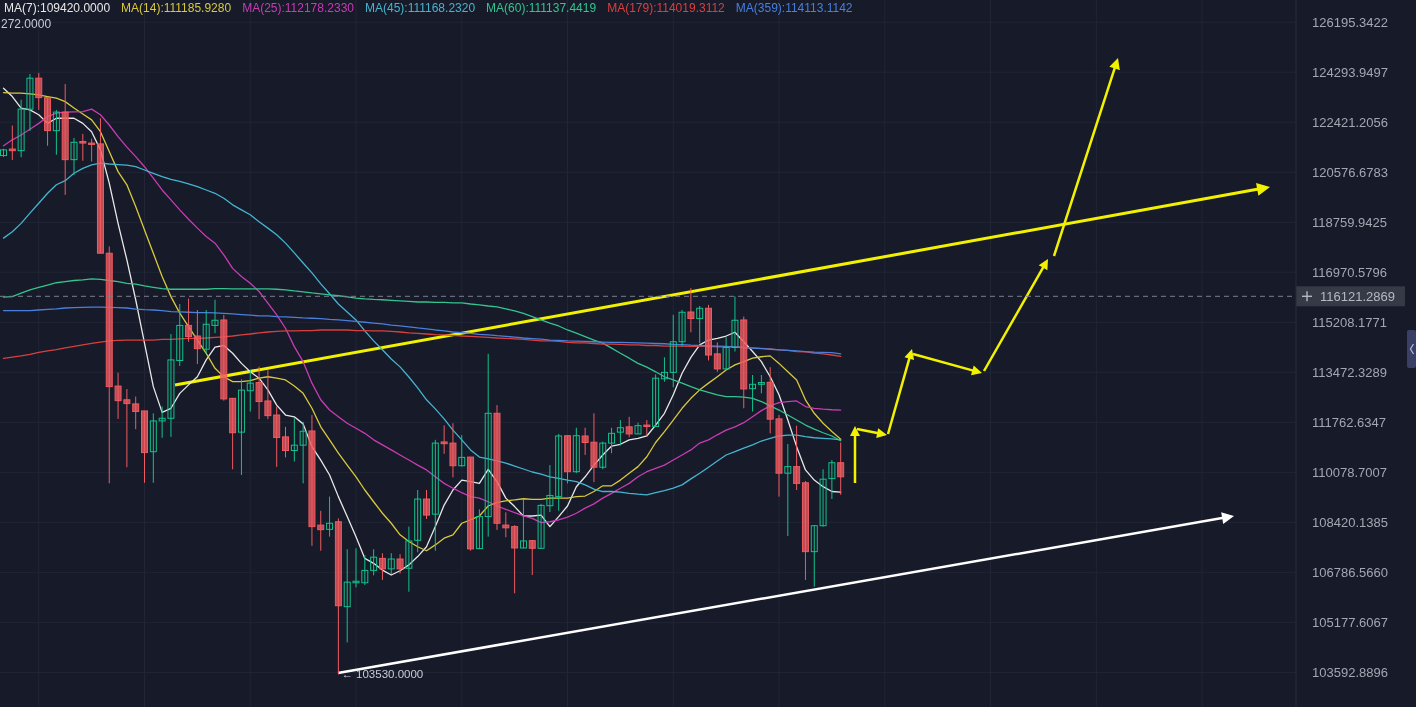  Describe the element at coordinates (1349, 422) in the screenshot. I see `y-tick-label: 111762.6347` at that location.